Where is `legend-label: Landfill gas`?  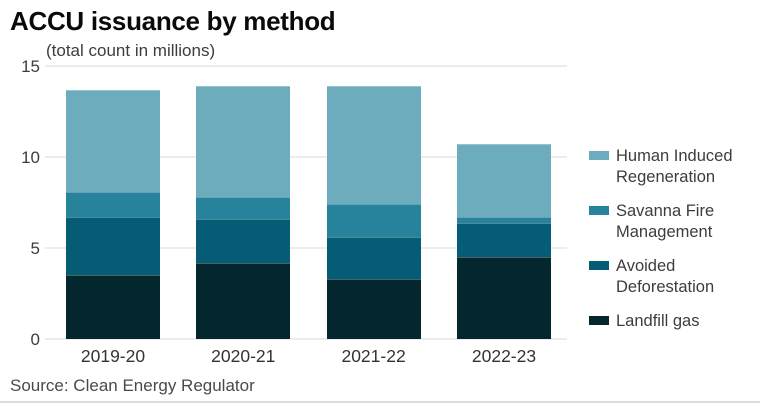
legend-label: Landfill gas is located at coordinates (658, 321).